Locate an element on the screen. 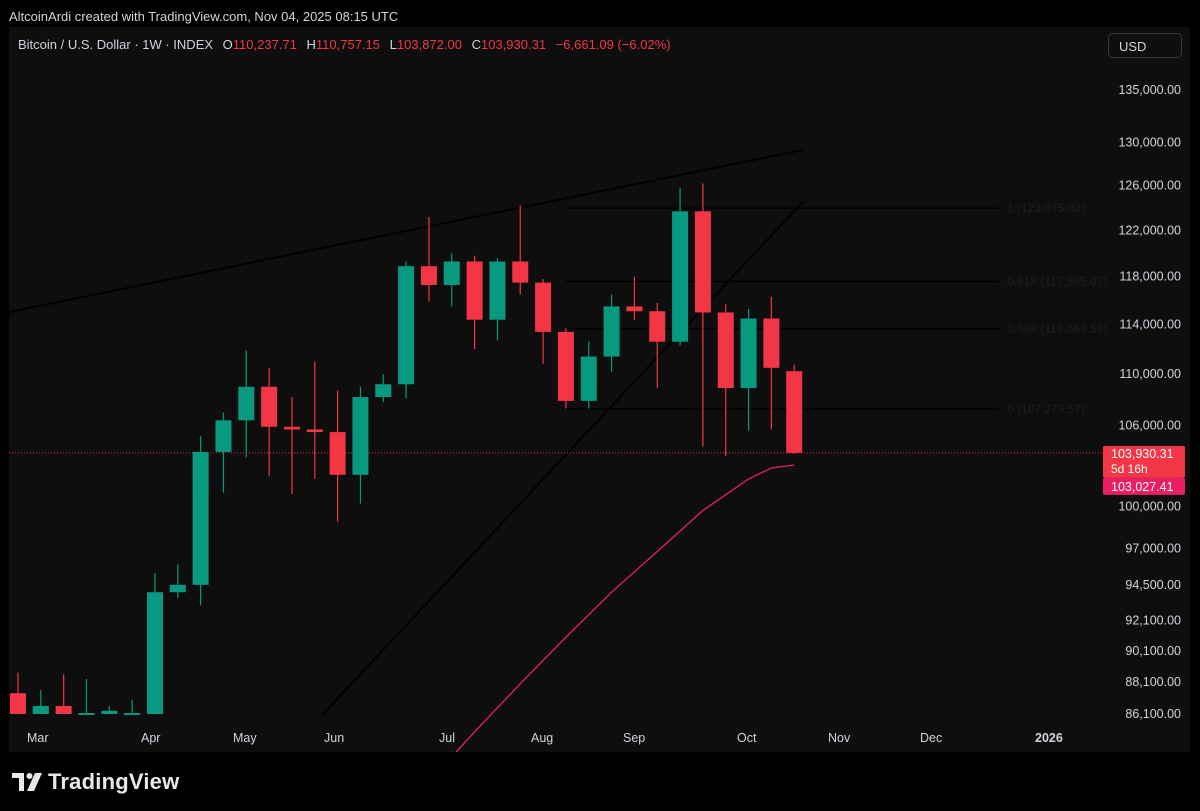  y-tick-label: 130,000.00 is located at coordinates (1149, 142).